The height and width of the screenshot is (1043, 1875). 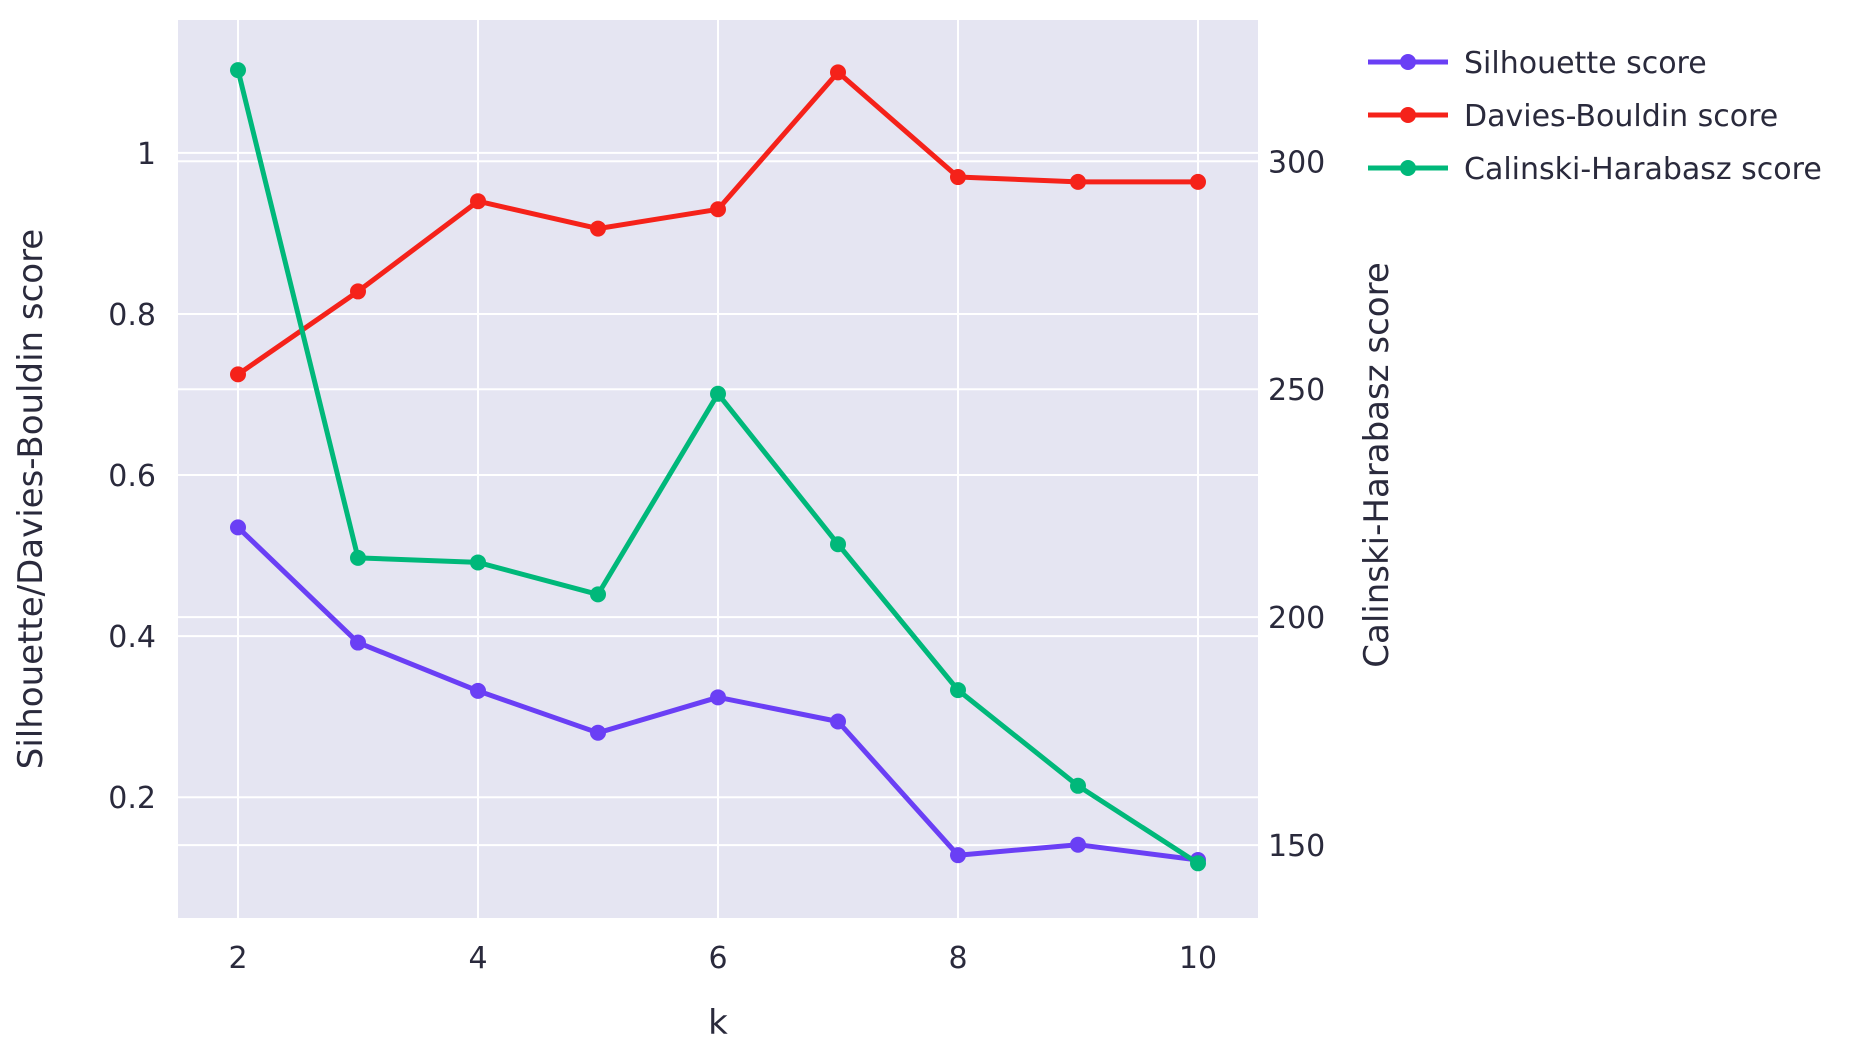 What do you see at coordinates (1198, 958) in the screenshot?
I see `x-tick-label: 10` at bounding box center [1198, 958].